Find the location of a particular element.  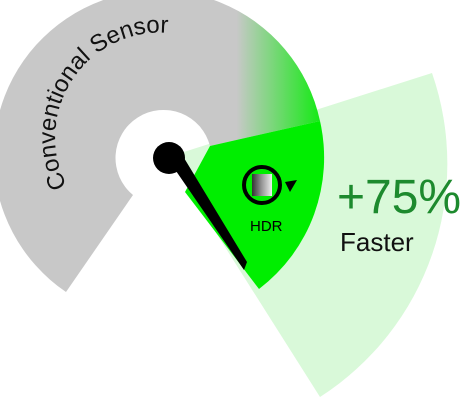

needle-pivot is located at coordinates (169, 158).